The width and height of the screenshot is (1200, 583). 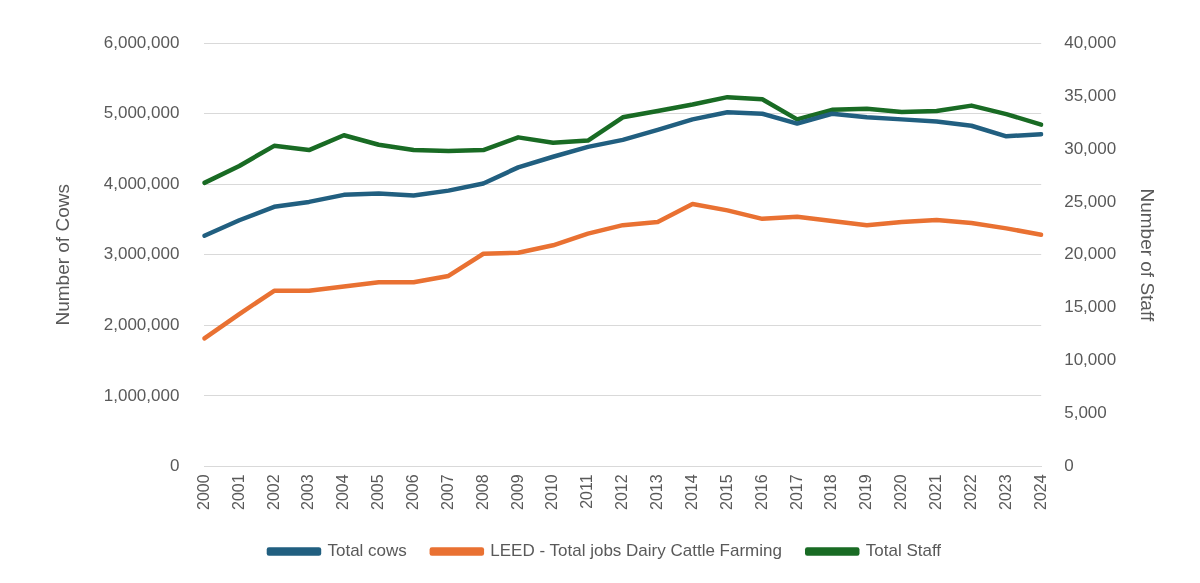 I want to click on x-tick-label: 2002, so click(x=273, y=492).